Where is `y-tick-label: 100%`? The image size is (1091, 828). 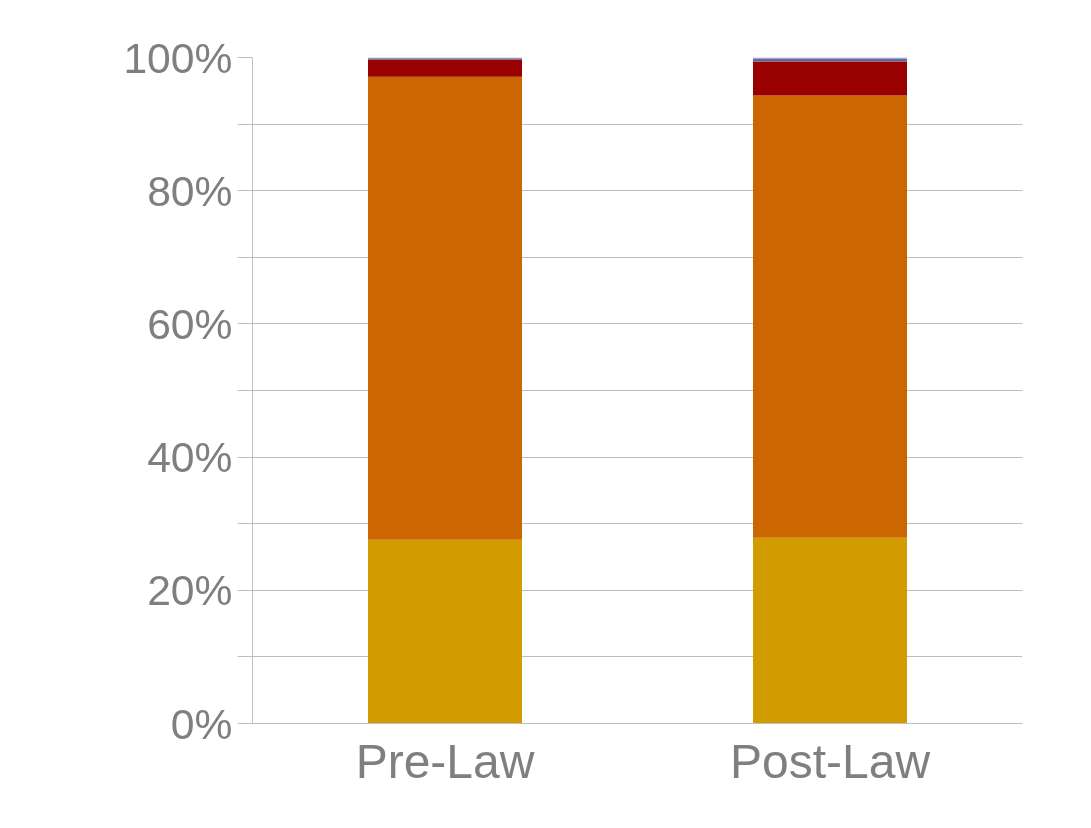 y-tick-label: 100% is located at coordinates (178, 57).